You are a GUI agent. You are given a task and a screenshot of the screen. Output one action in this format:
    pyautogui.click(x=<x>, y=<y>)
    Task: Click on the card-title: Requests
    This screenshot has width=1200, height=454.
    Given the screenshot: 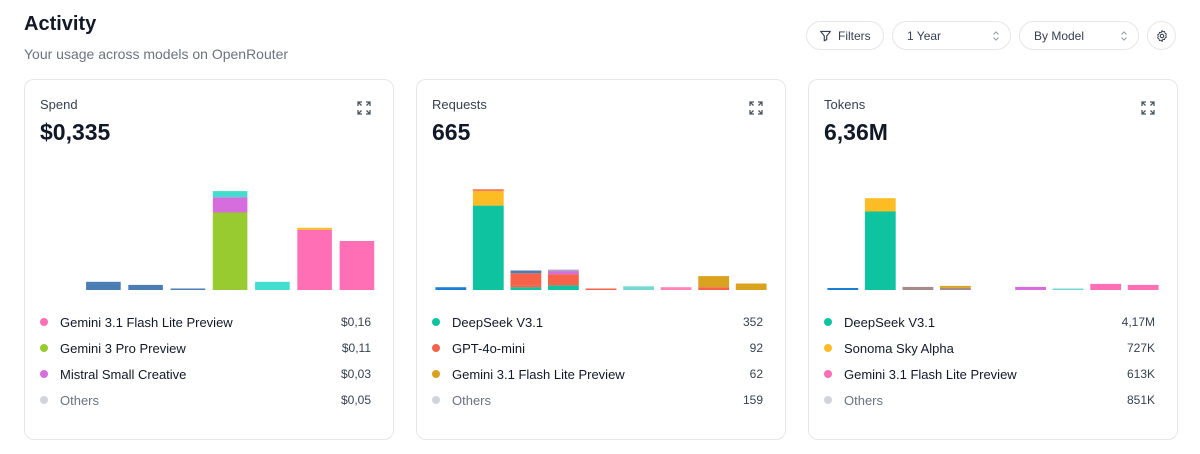 What is the action you would take?
    pyautogui.click(x=459, y=104)
    